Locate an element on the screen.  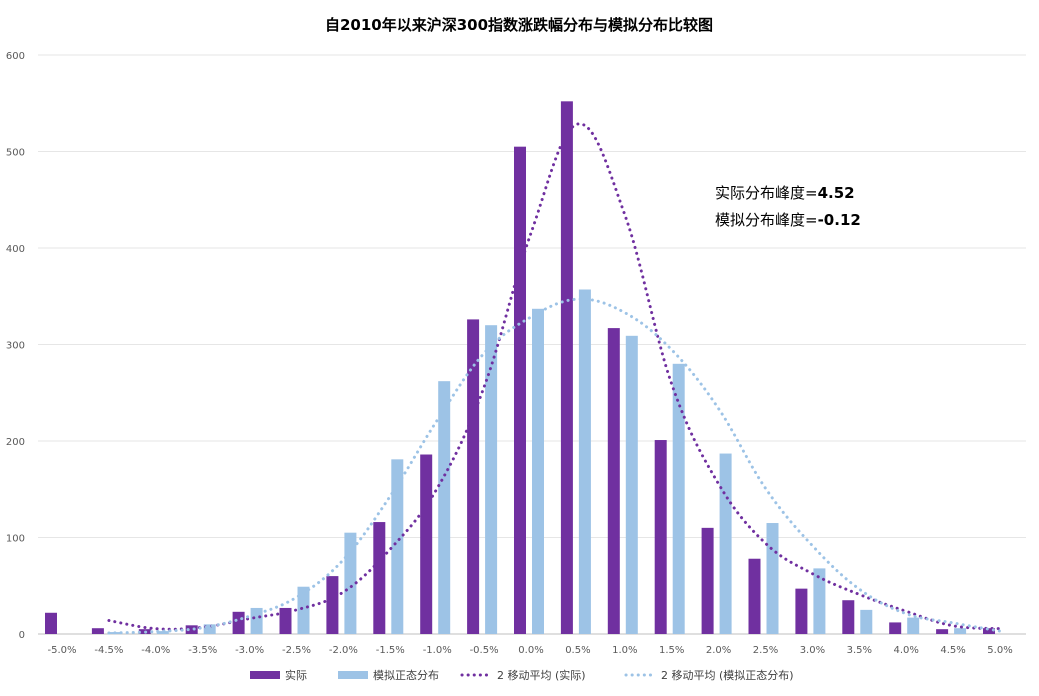
legend-label: 模拟正态分布 is located at coordinates (406, 675).